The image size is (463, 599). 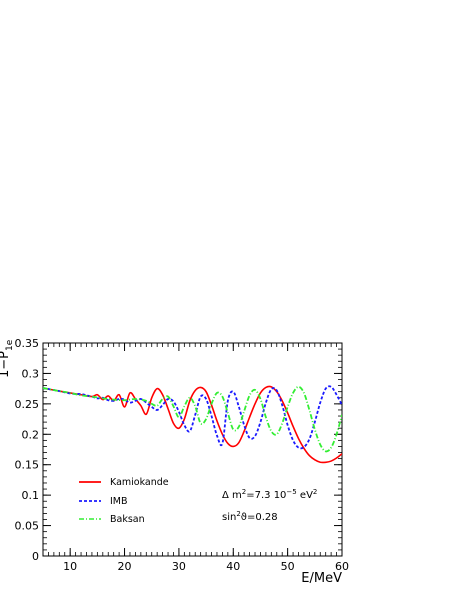 I want to click on y-axis-title: 1−P1e, so click(x=7, y=358).